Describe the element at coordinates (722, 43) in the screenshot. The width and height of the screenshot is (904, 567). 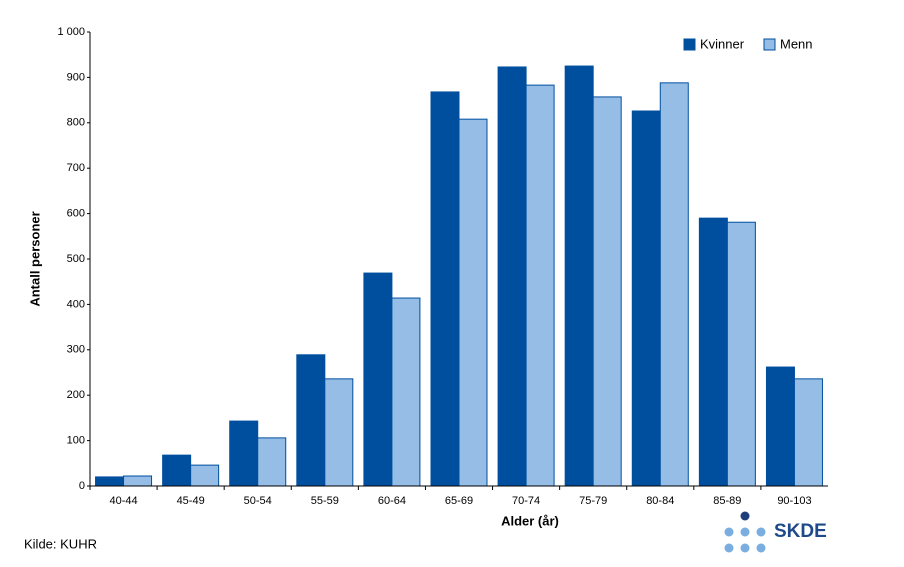
I see `legend-label: Kvinner` at that location.